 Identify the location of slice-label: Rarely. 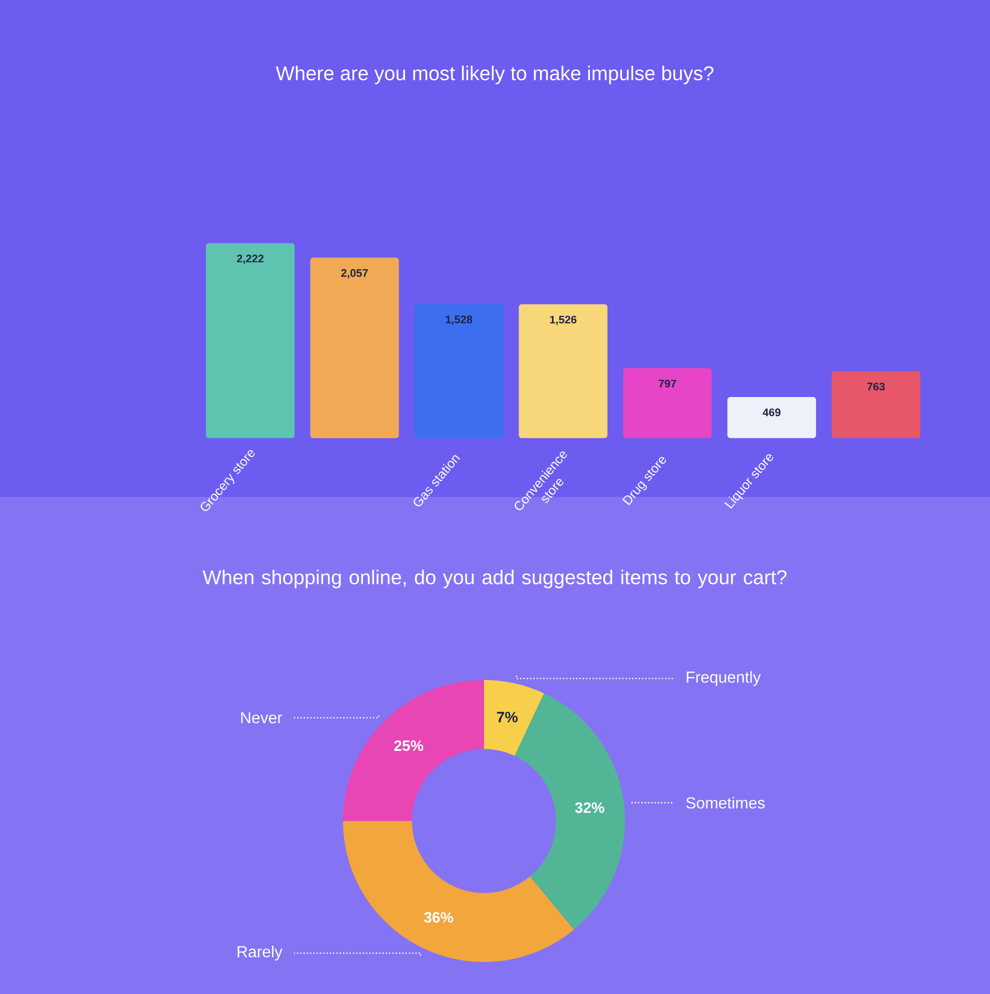
(260, 953).